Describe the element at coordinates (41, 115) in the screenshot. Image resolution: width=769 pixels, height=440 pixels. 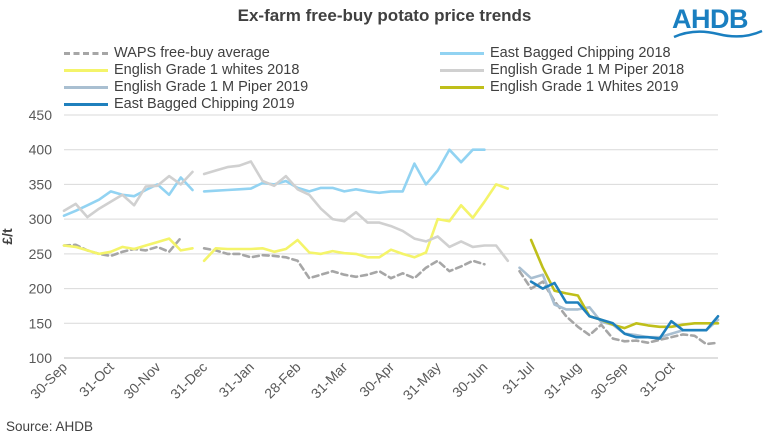
I see `y-tick-label: 450` at that location.